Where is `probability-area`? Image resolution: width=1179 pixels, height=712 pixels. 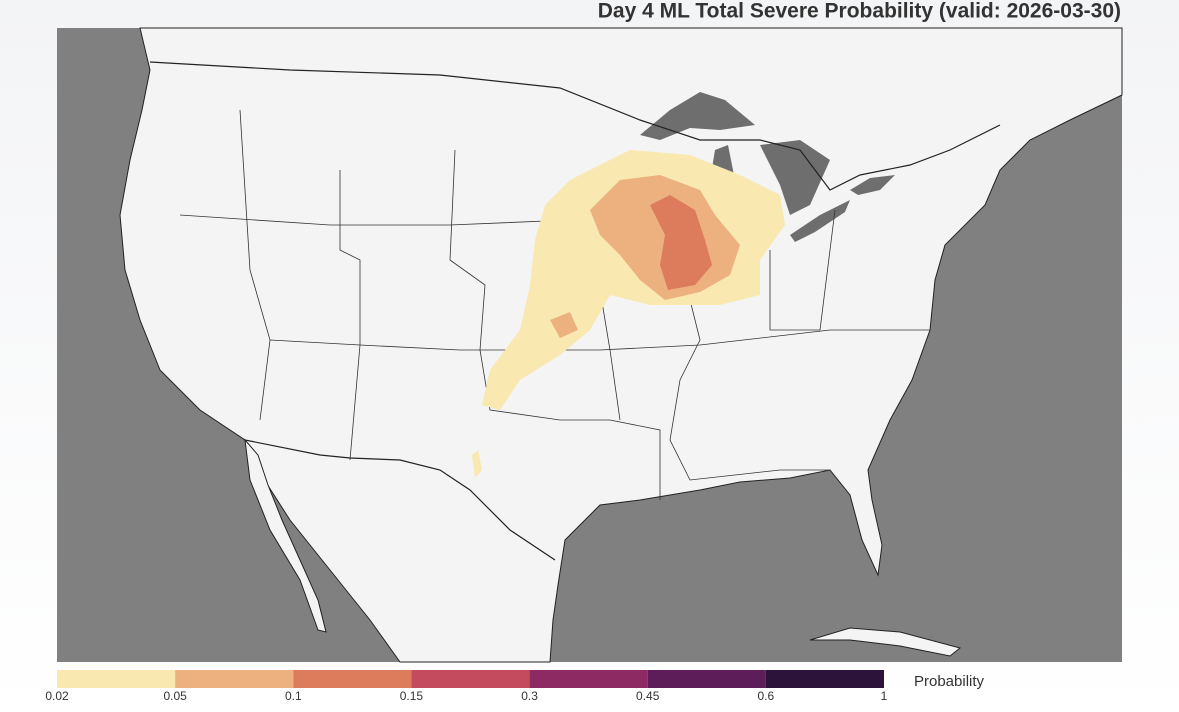
probability-area is located at coordinates (681, 242).